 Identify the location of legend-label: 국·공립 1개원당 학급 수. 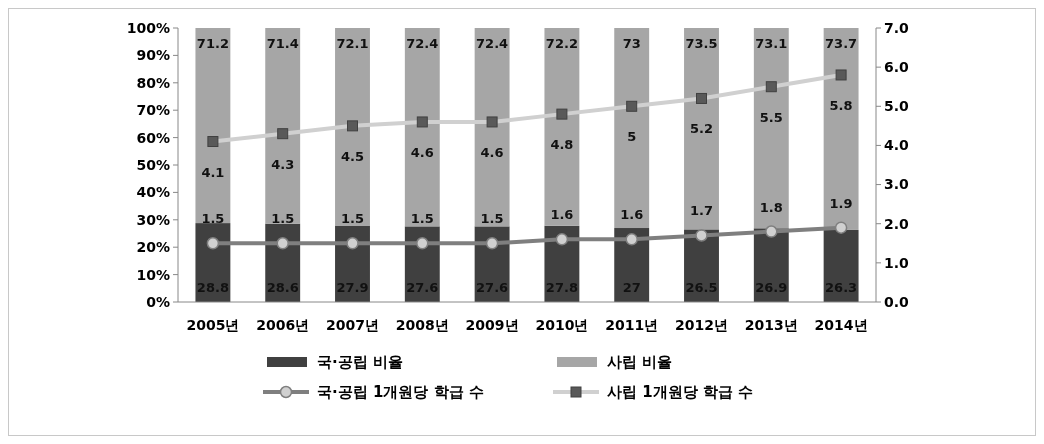
(400, 392).